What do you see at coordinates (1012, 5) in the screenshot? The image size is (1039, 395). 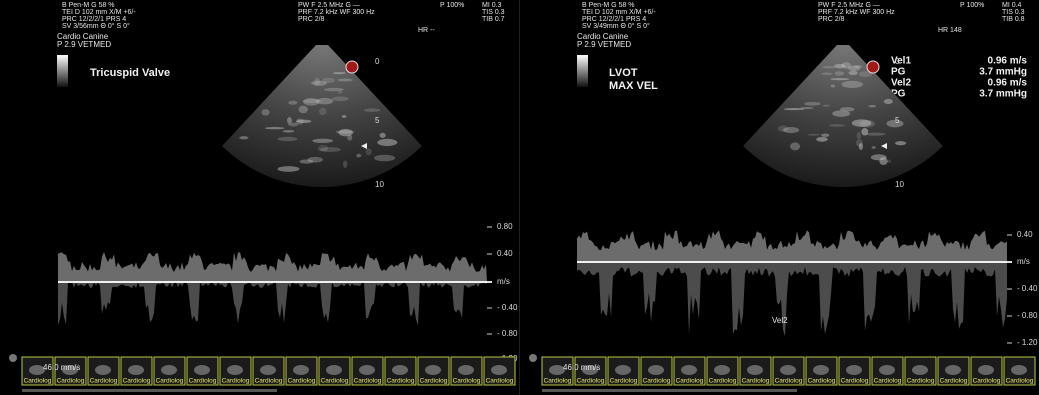 I see `header-right-line: MI 0.4` at bounding box center [1012, 5].